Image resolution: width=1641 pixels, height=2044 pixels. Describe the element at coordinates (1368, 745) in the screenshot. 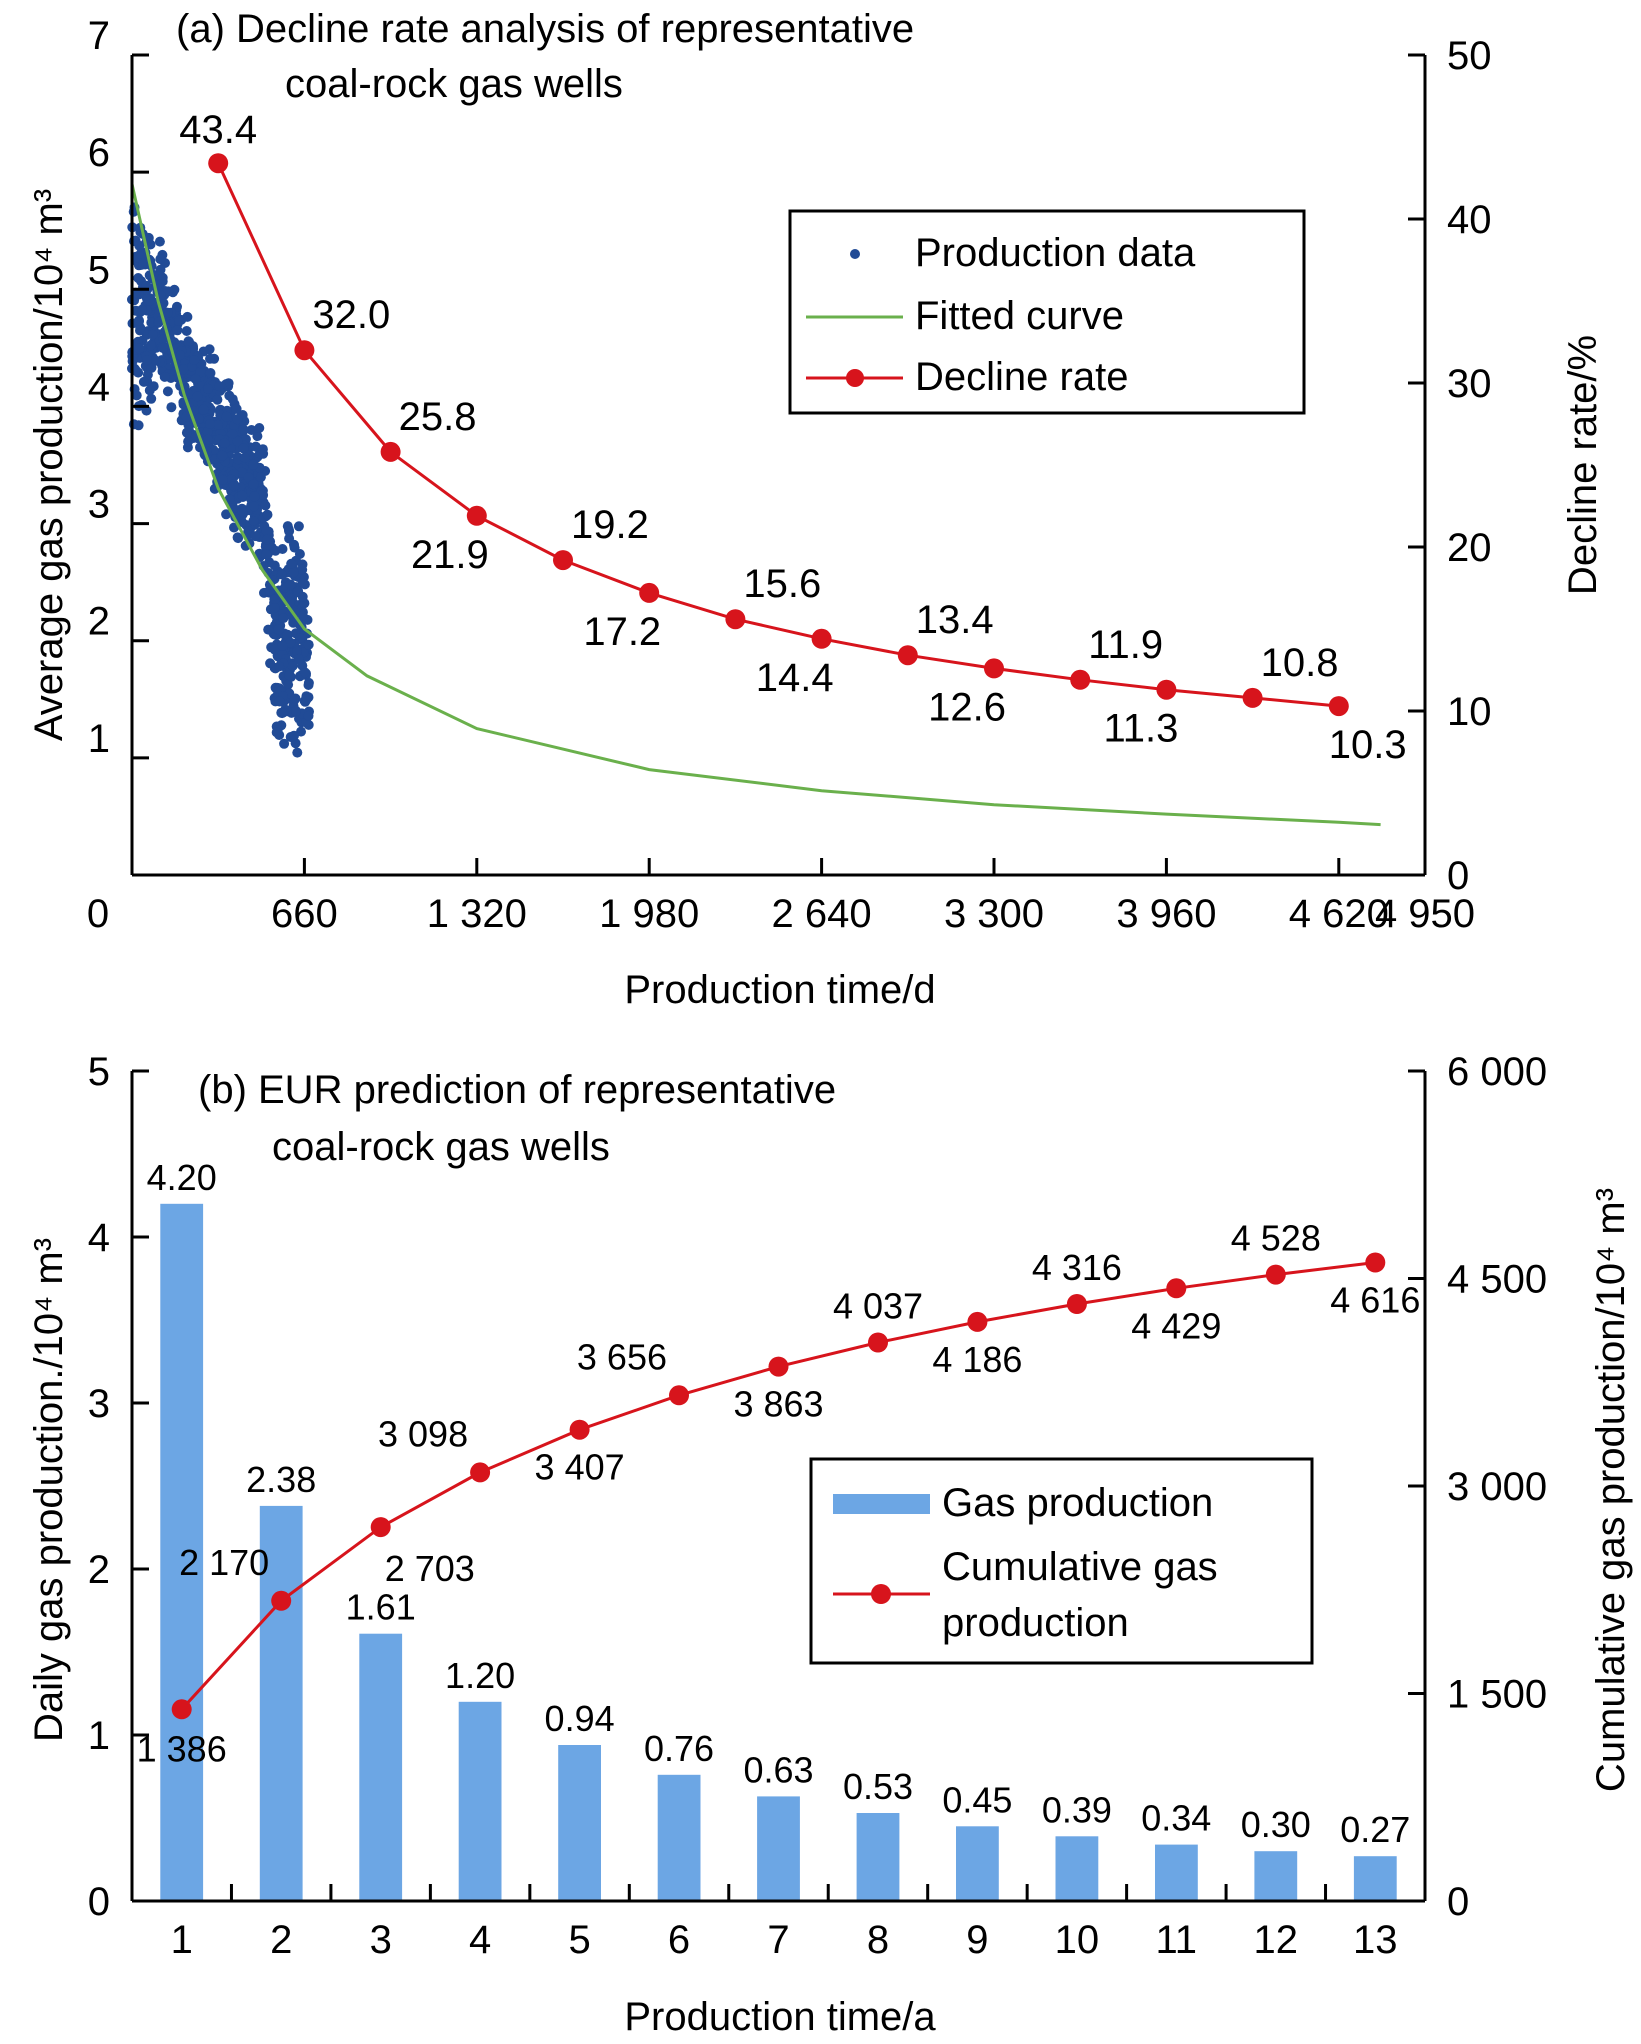

I see `decline-rate-data-label: 10.3` at that location.